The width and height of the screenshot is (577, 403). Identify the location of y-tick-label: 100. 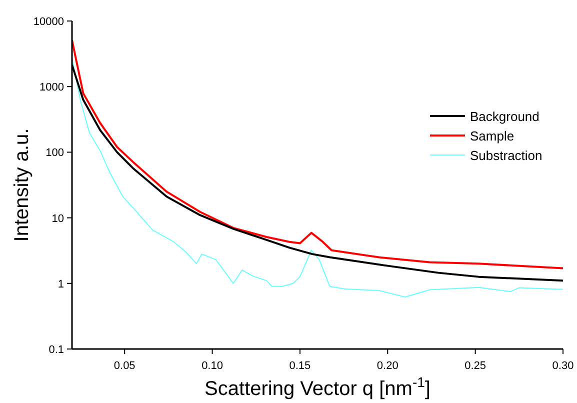
(55, 153).